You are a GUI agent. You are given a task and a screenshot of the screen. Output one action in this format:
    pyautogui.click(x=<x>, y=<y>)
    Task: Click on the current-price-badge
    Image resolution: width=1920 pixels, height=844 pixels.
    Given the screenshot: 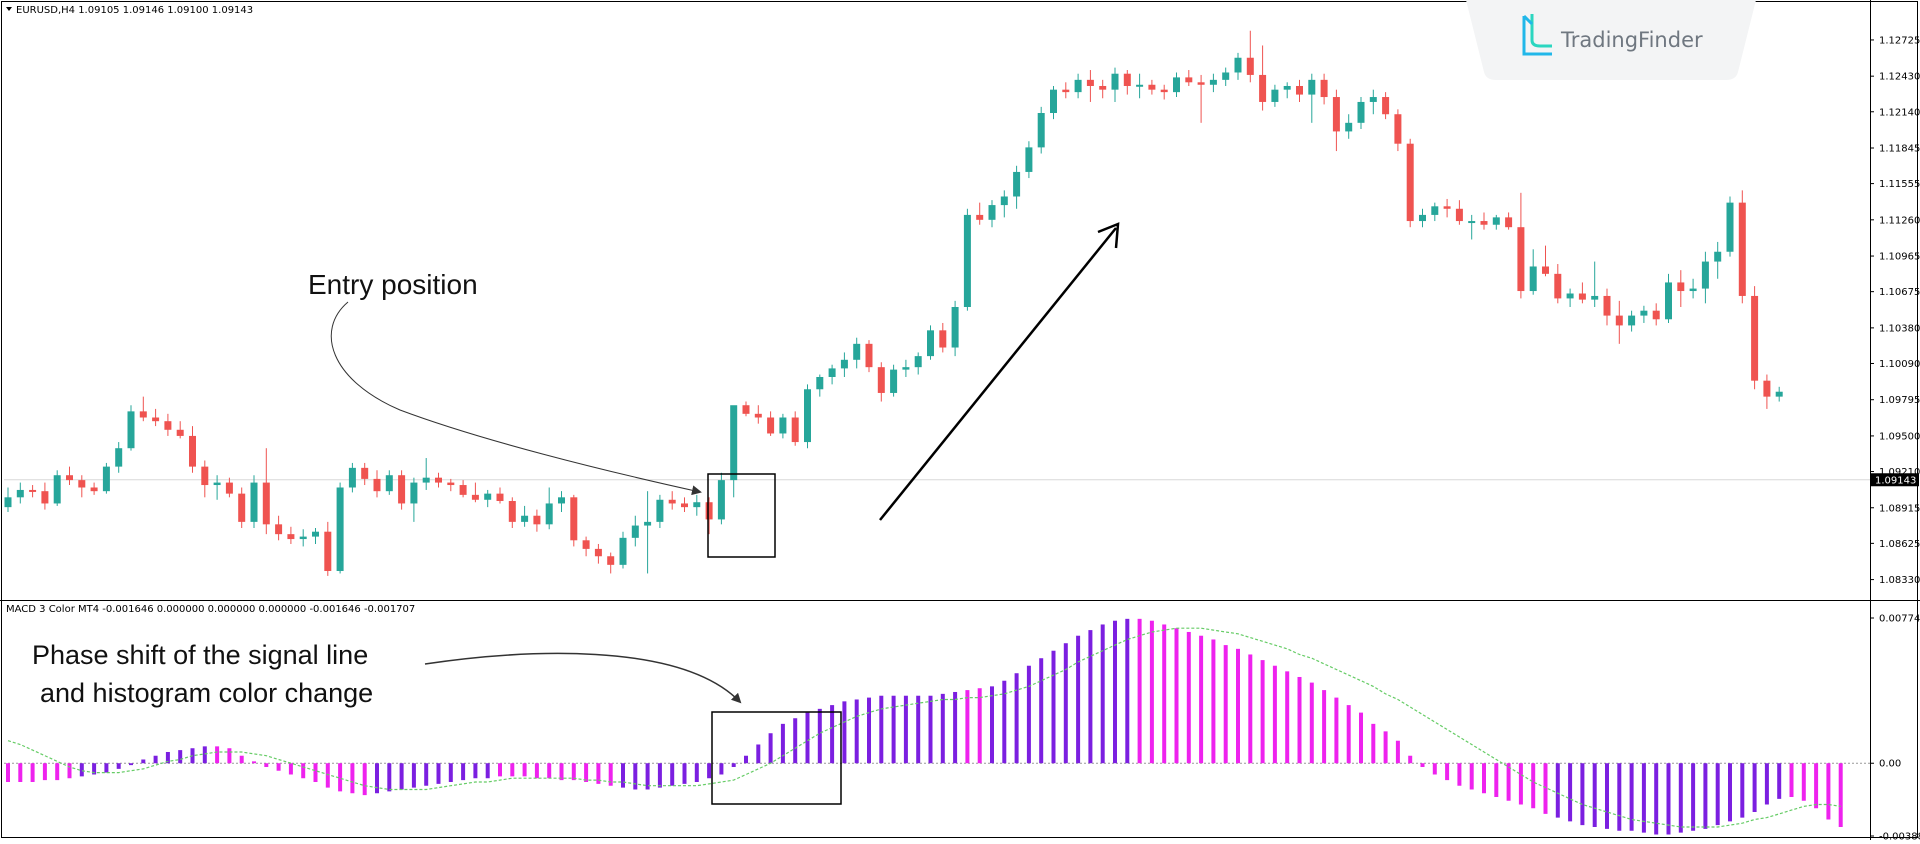 What is the action you would take?
    pyautogui.click(x=1895, y=480)
    